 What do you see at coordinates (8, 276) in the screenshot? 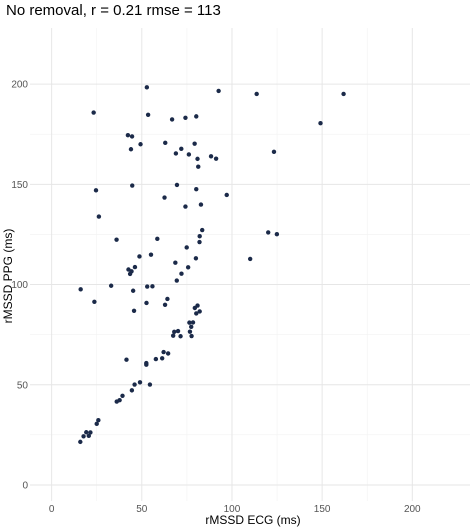
I see `y-axis-title: rMSSD PPG (ms)` at bounding box center [8, 276].